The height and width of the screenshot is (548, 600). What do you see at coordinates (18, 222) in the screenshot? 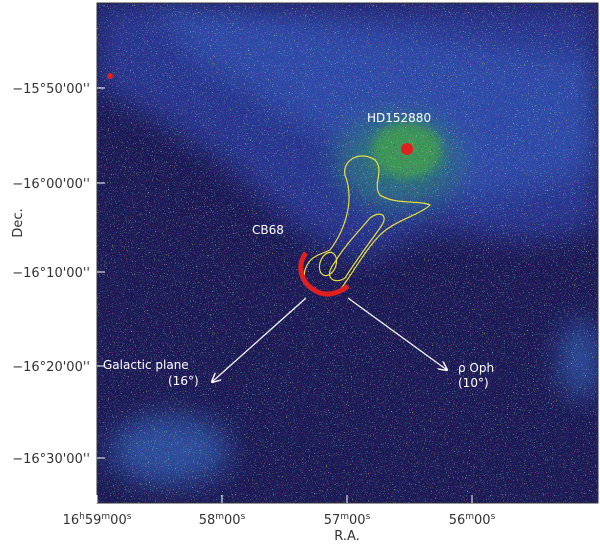
I see `y-axis-label: Dec.` at bounding box center [18, 222].